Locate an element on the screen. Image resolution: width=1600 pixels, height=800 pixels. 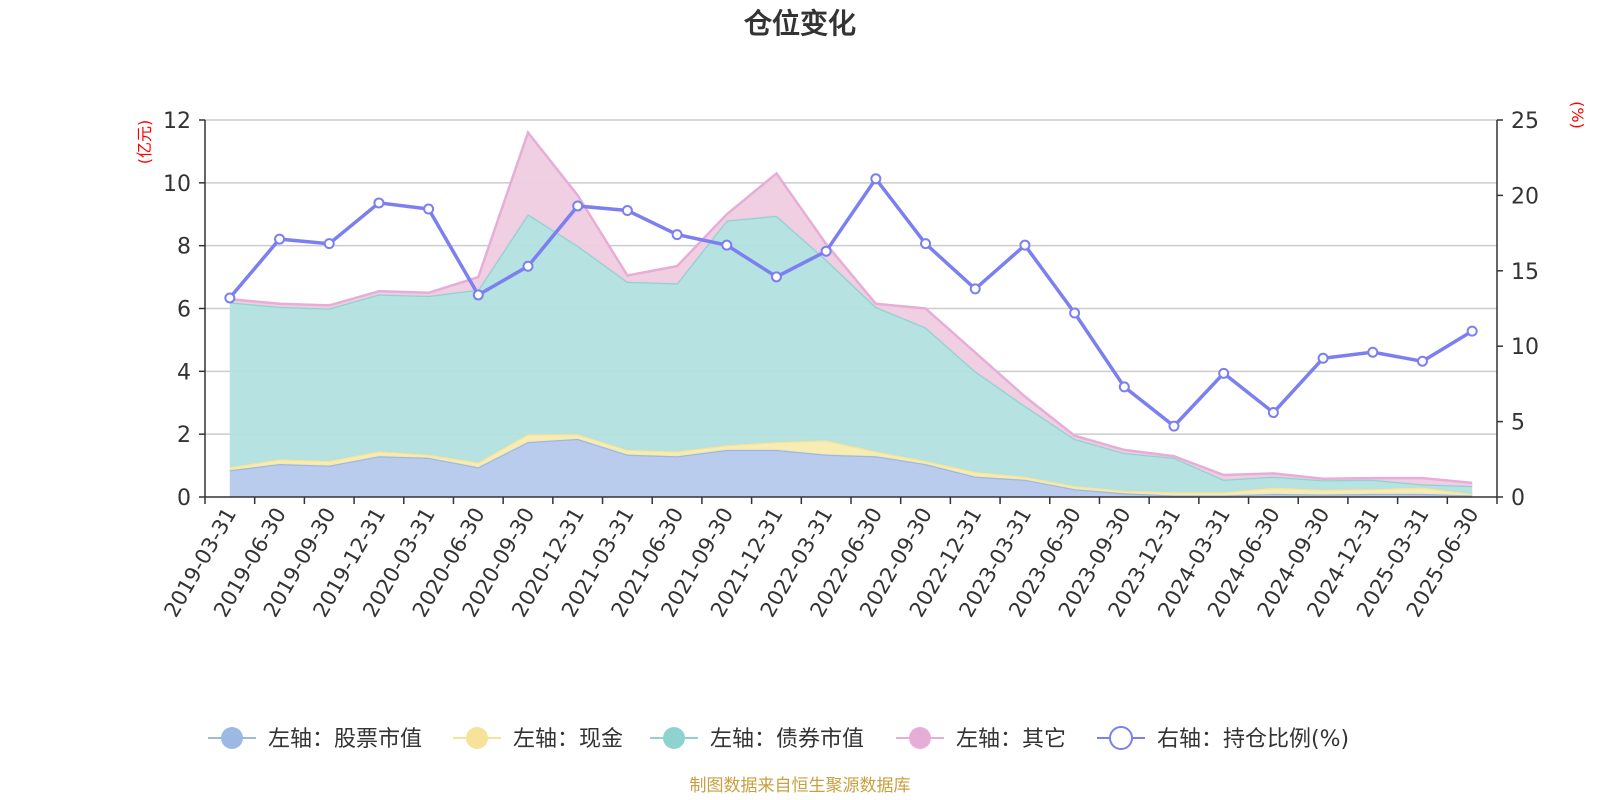
legend-label-0: 左轴：股票市值 is located at coordinates (345, 739).